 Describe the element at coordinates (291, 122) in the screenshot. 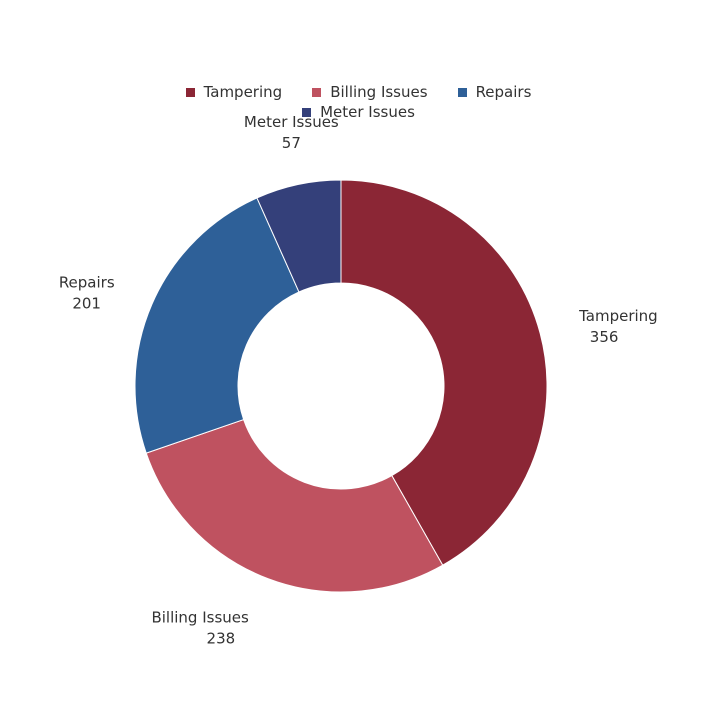

I see `slice-label-meter-issues: Meter Issues` at that location.